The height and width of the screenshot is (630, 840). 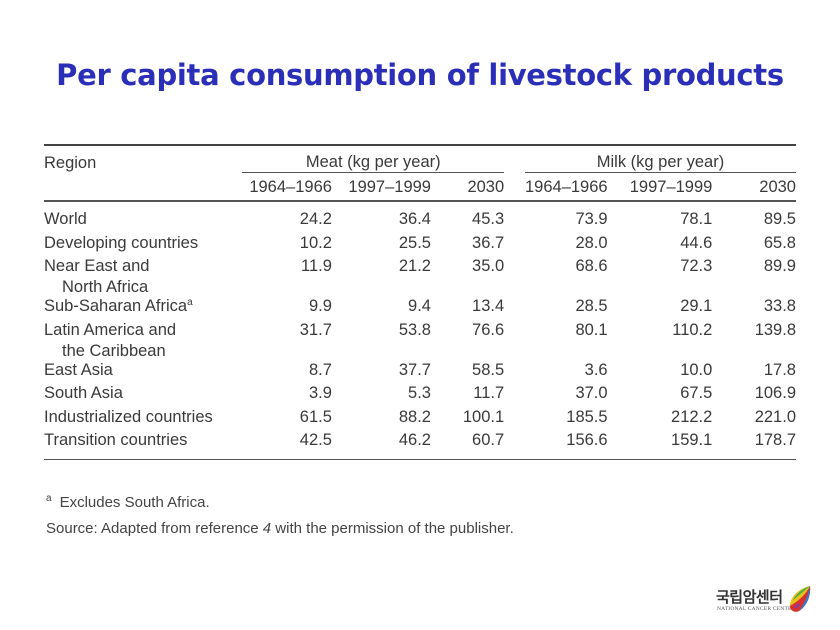 What do you see at coordinates (420, 145) in the screenshot?
I see `table-top-rule` at bounding box center [420, 145].